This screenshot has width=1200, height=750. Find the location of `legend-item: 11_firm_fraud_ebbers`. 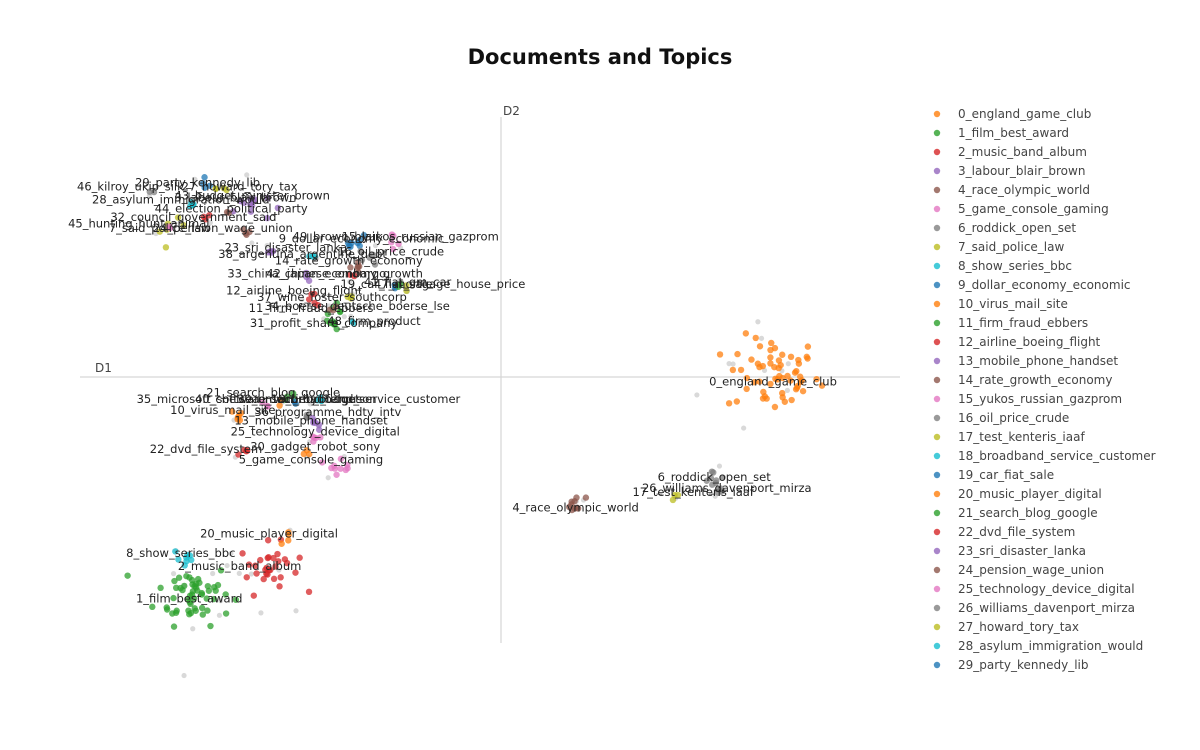

legend-item: 11_firm_fraud_ebbers is located at coordinates (1011, 323).